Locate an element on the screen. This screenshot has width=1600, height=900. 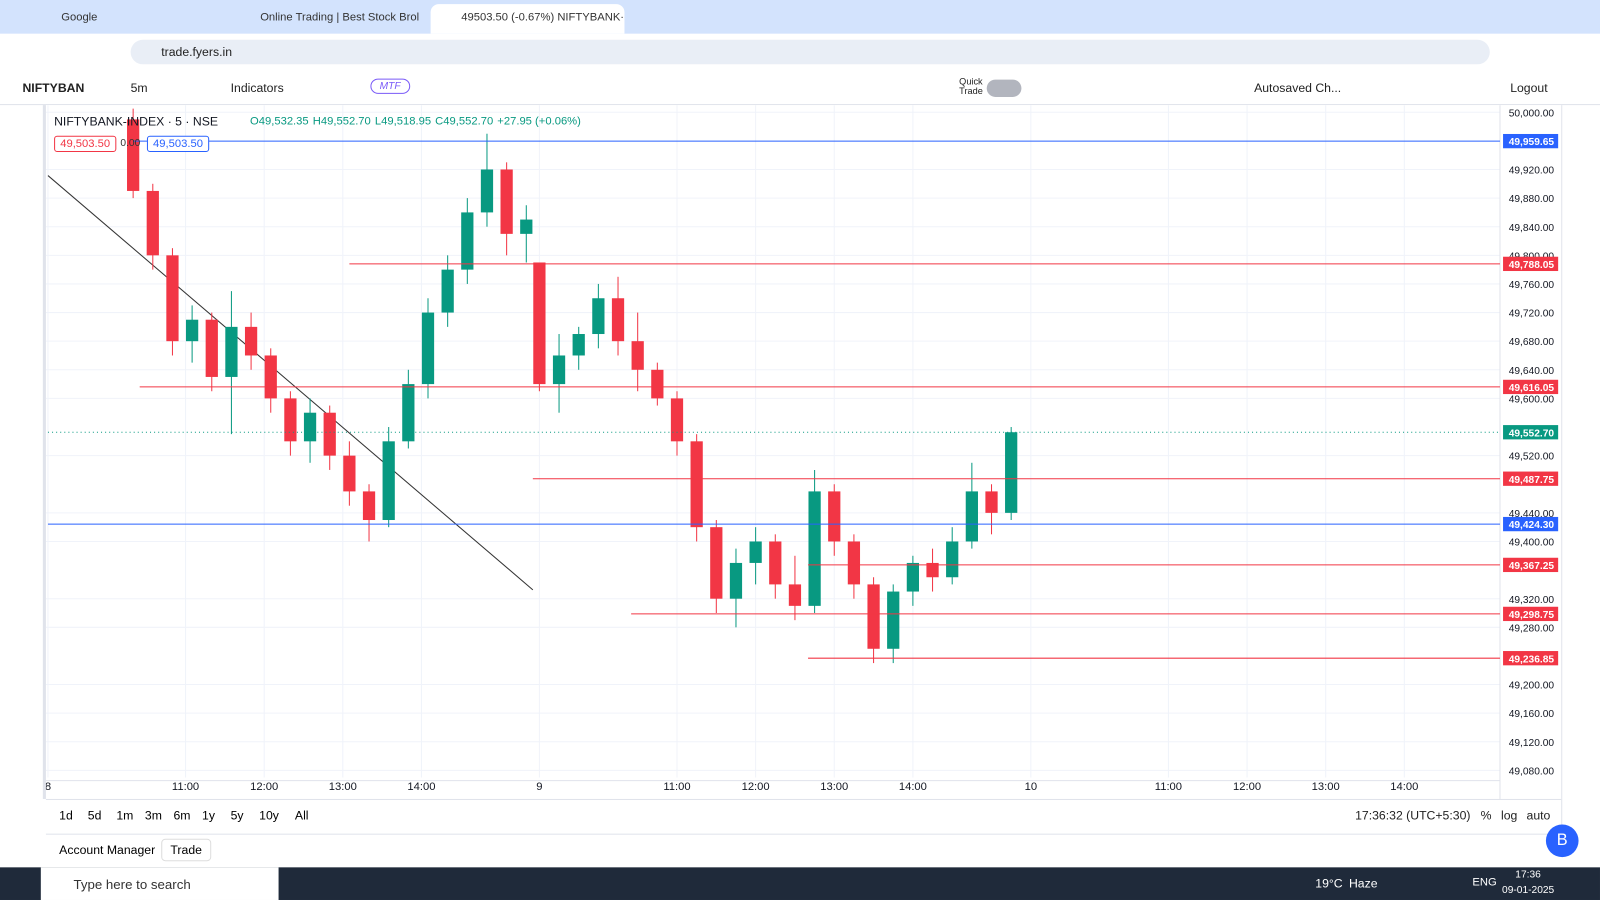
y-tick-label: 49,760.00 is located at coordinates (1532, 285).